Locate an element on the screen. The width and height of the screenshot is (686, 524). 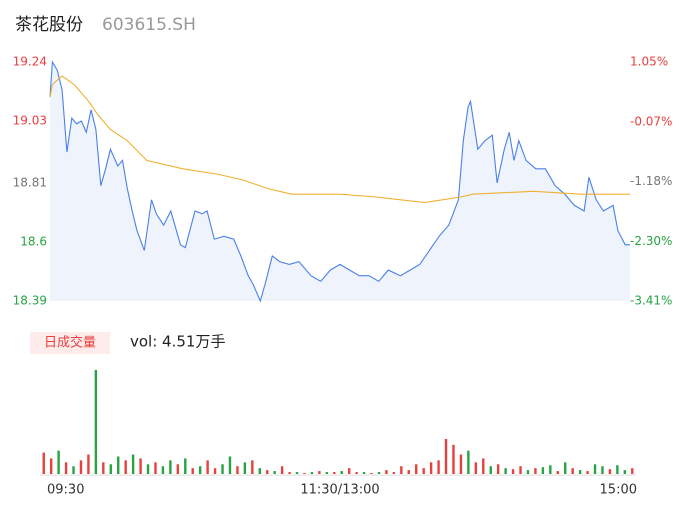
y-tick-label: 19.03 is located at coordinates (30, 121).